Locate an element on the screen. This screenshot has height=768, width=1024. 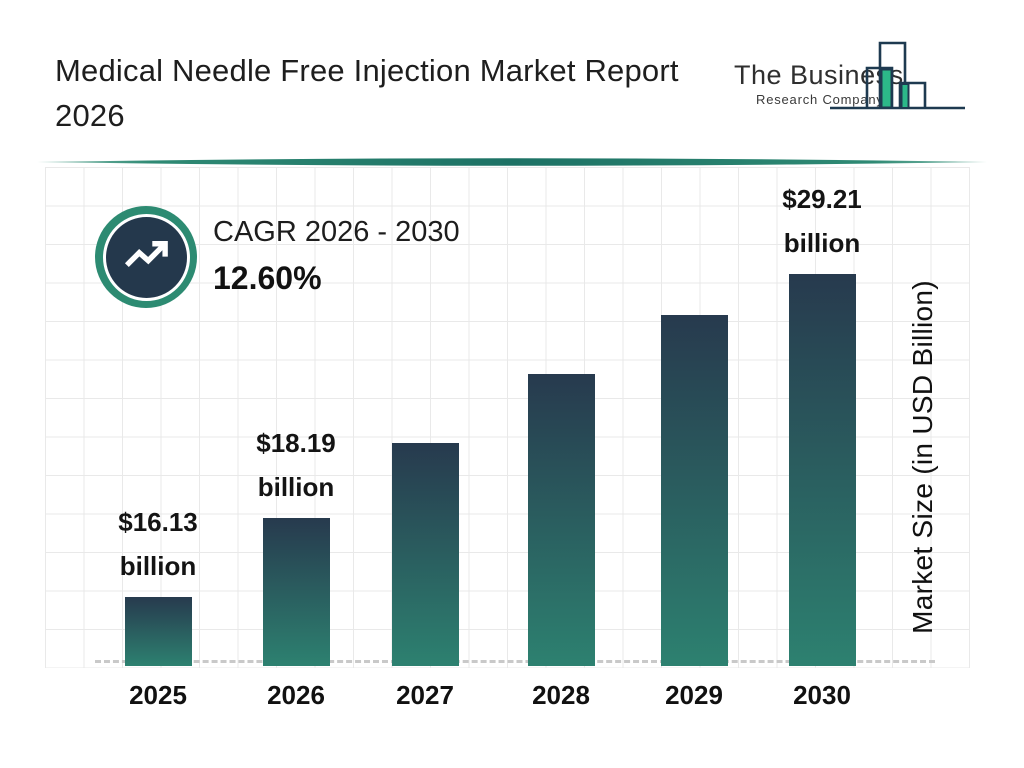
year-label-2028: 2028 is located at coordinates (561, 695).